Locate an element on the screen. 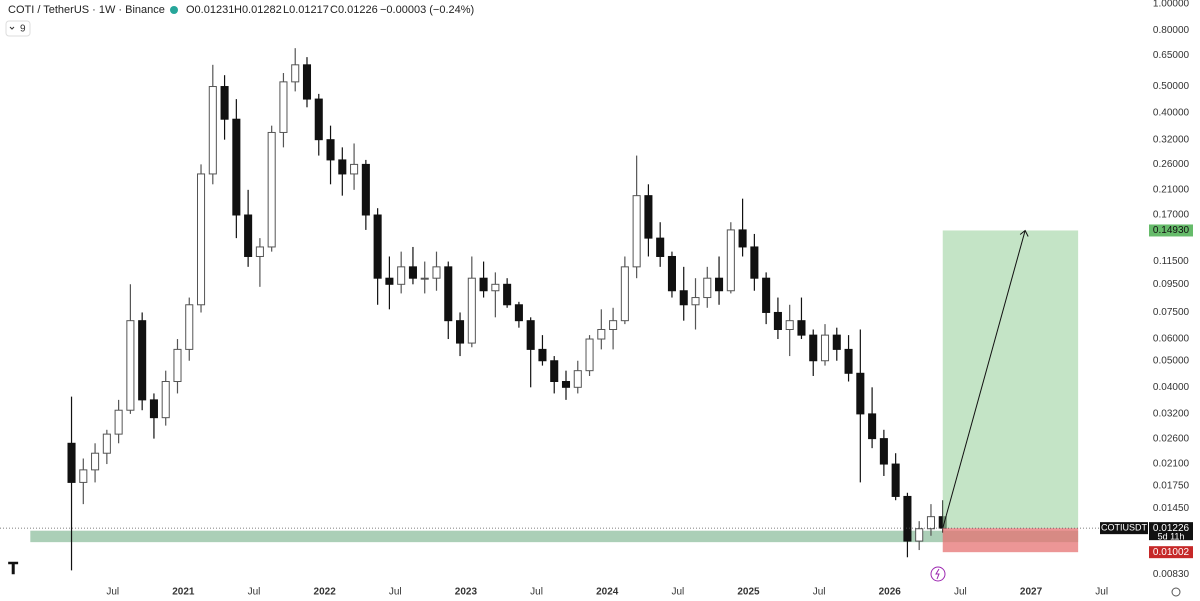 The height and width of the screenshot is (601, 1200). lightning is located at coordinates (937, 574).